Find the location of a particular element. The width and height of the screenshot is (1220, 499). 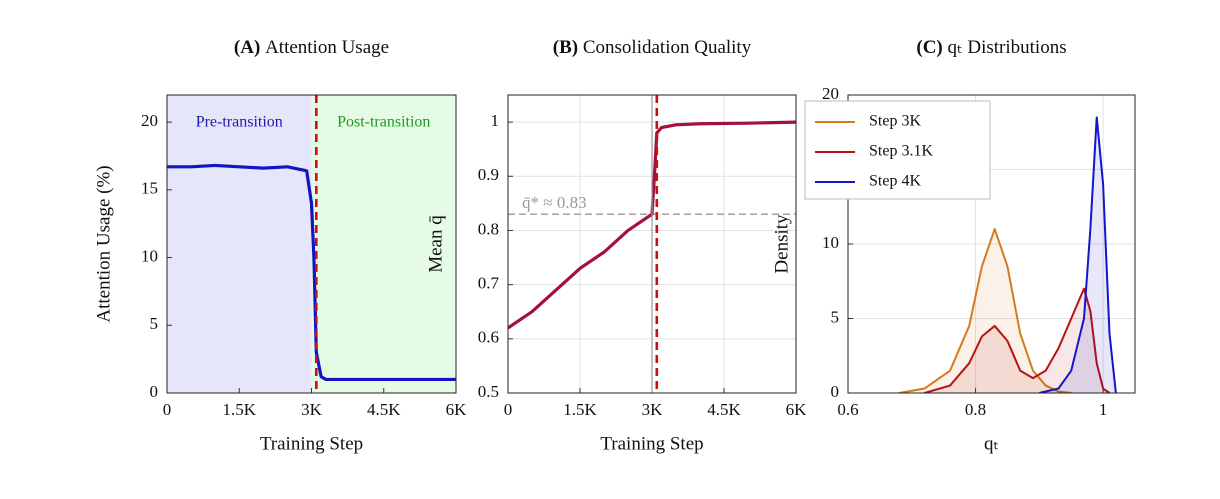

y-axis-label: Mean q̄ is located at coordinates (435, 244).